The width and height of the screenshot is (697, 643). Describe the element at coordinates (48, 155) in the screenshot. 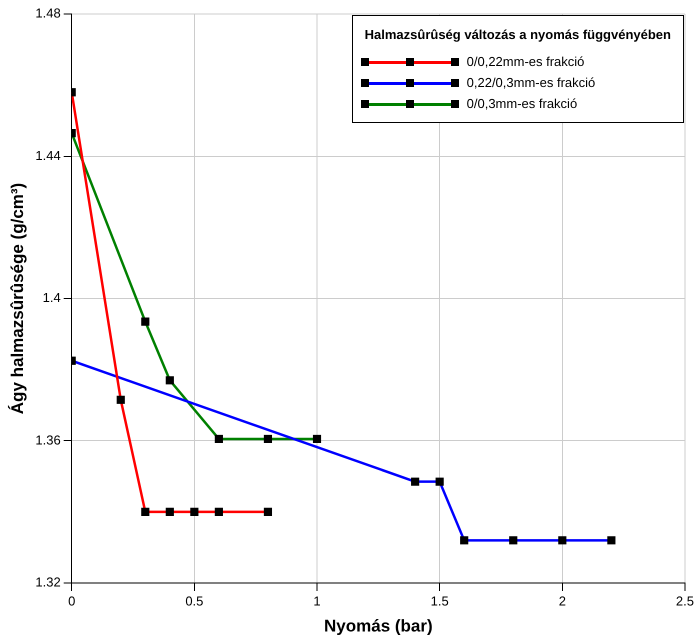

I see `y-tick-label: 1.44` at that location.